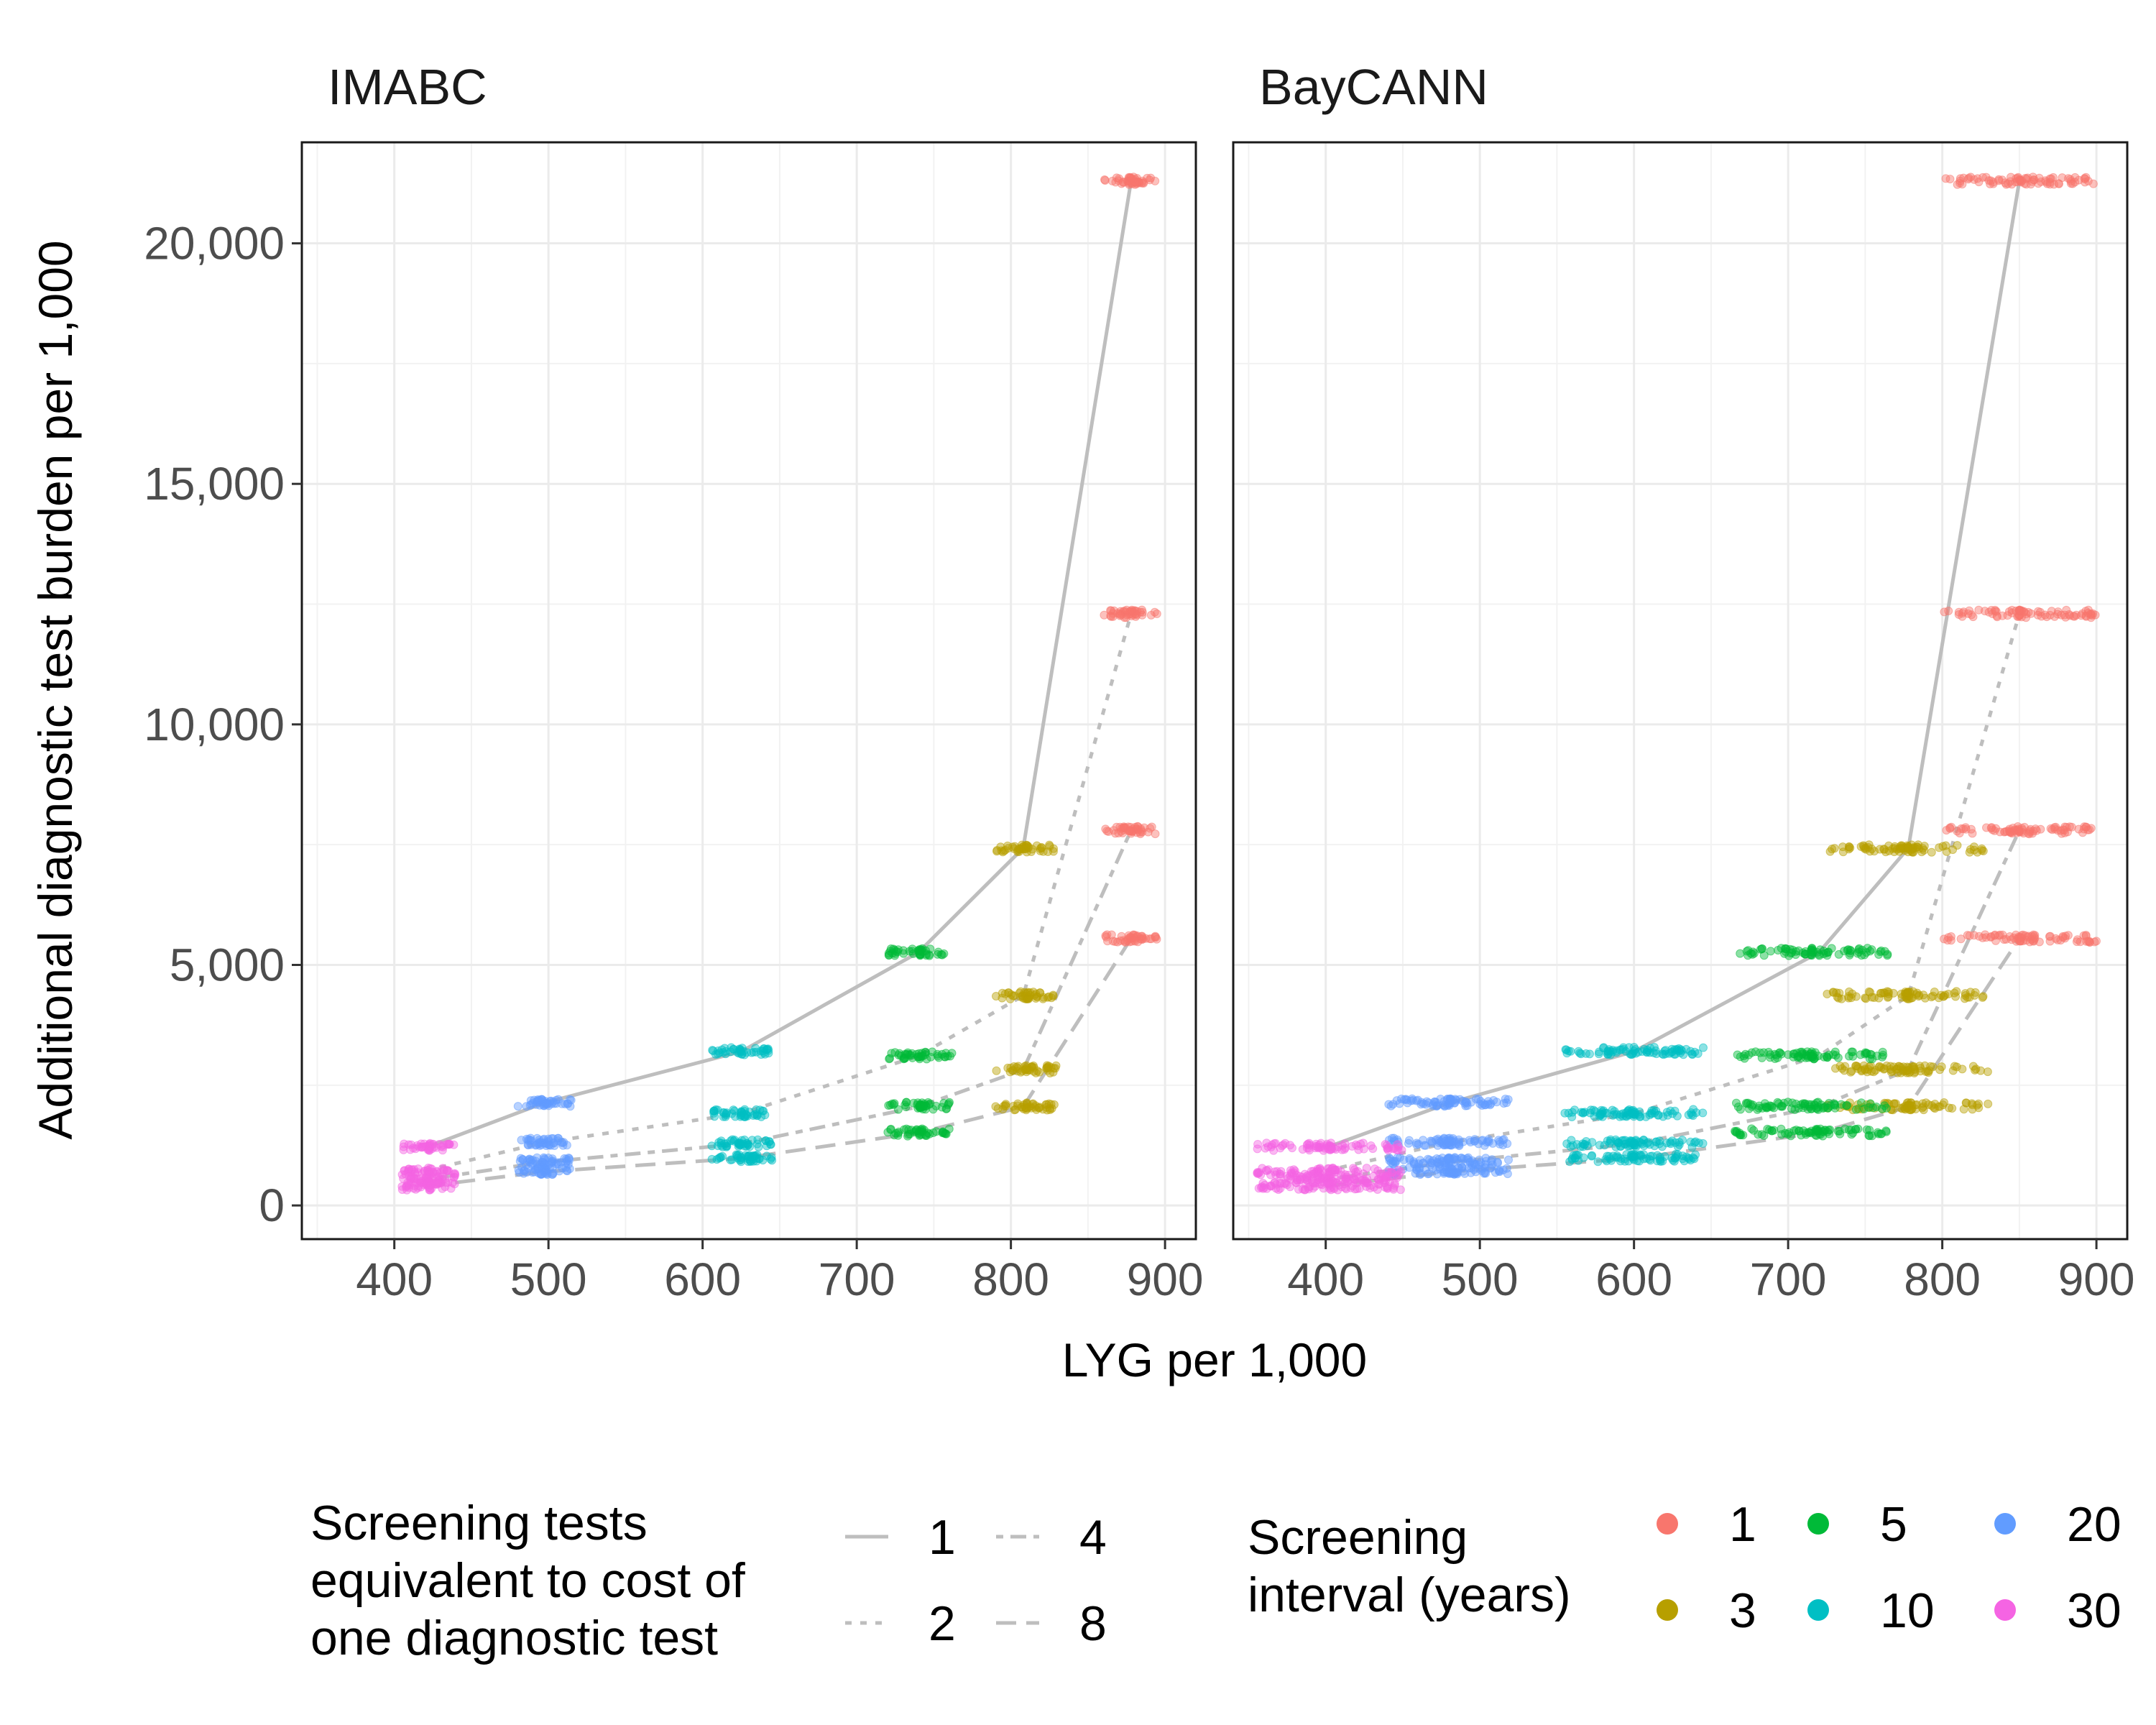 The image size is (2156, 1725). What do you see at coordinates (514, 1638) in the screenshot?
I see `legend-linetype-title-line-3: one diagnostic test` at bounding box center [514, 1638].